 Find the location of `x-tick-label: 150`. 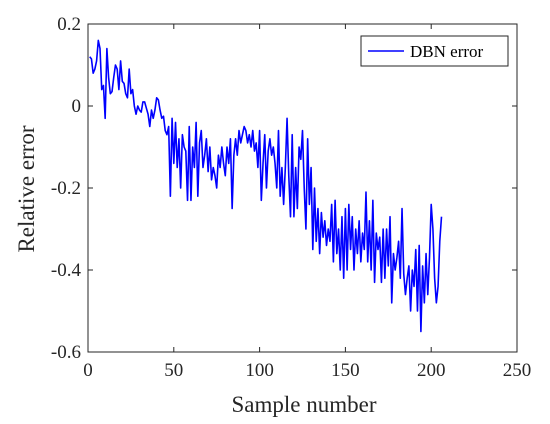

x-tick-label: 150 is located at coordinates (345, 370).